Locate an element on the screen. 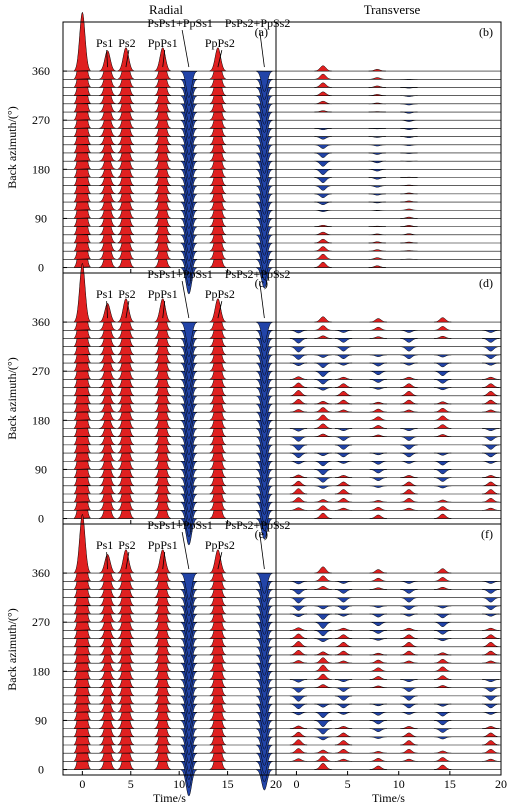 This screenshot has width=509, height=806. y-tick-label: 90 is located at coordinates (41, 720).